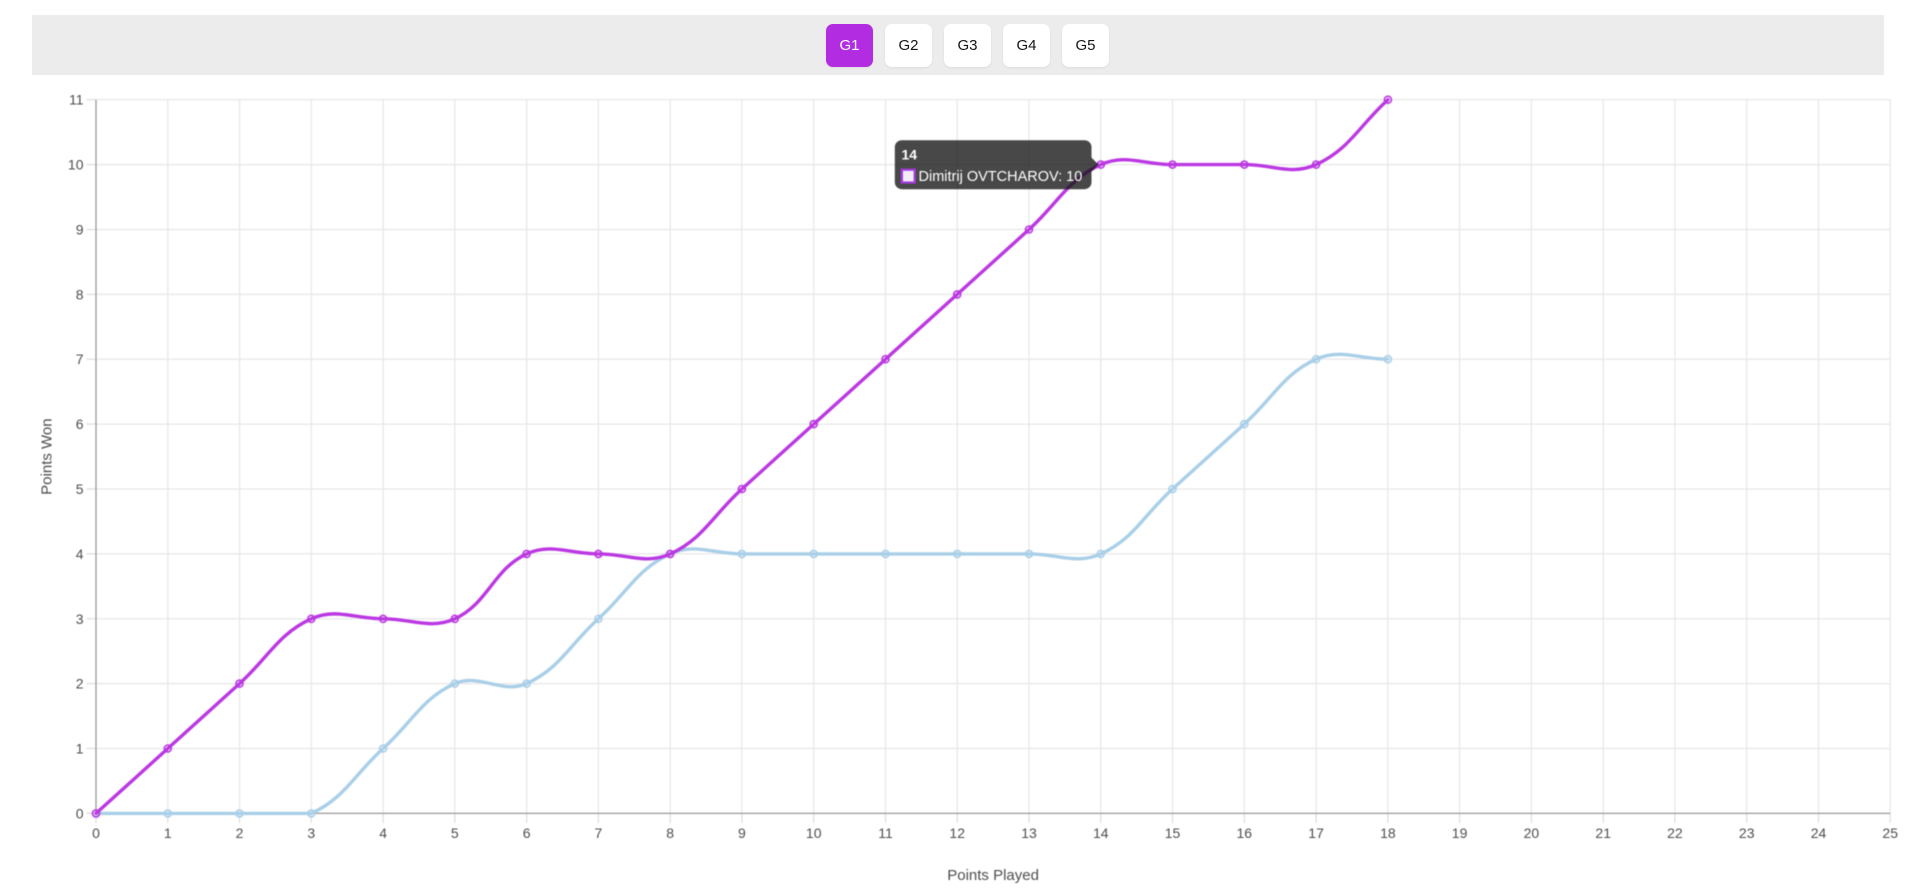 The height and width of the screenshot is (891, 1916). What do you see at coordinates (1388, 833) in the screenshot?
I see `svg-text: 18` at bounding box center [1388, 833].